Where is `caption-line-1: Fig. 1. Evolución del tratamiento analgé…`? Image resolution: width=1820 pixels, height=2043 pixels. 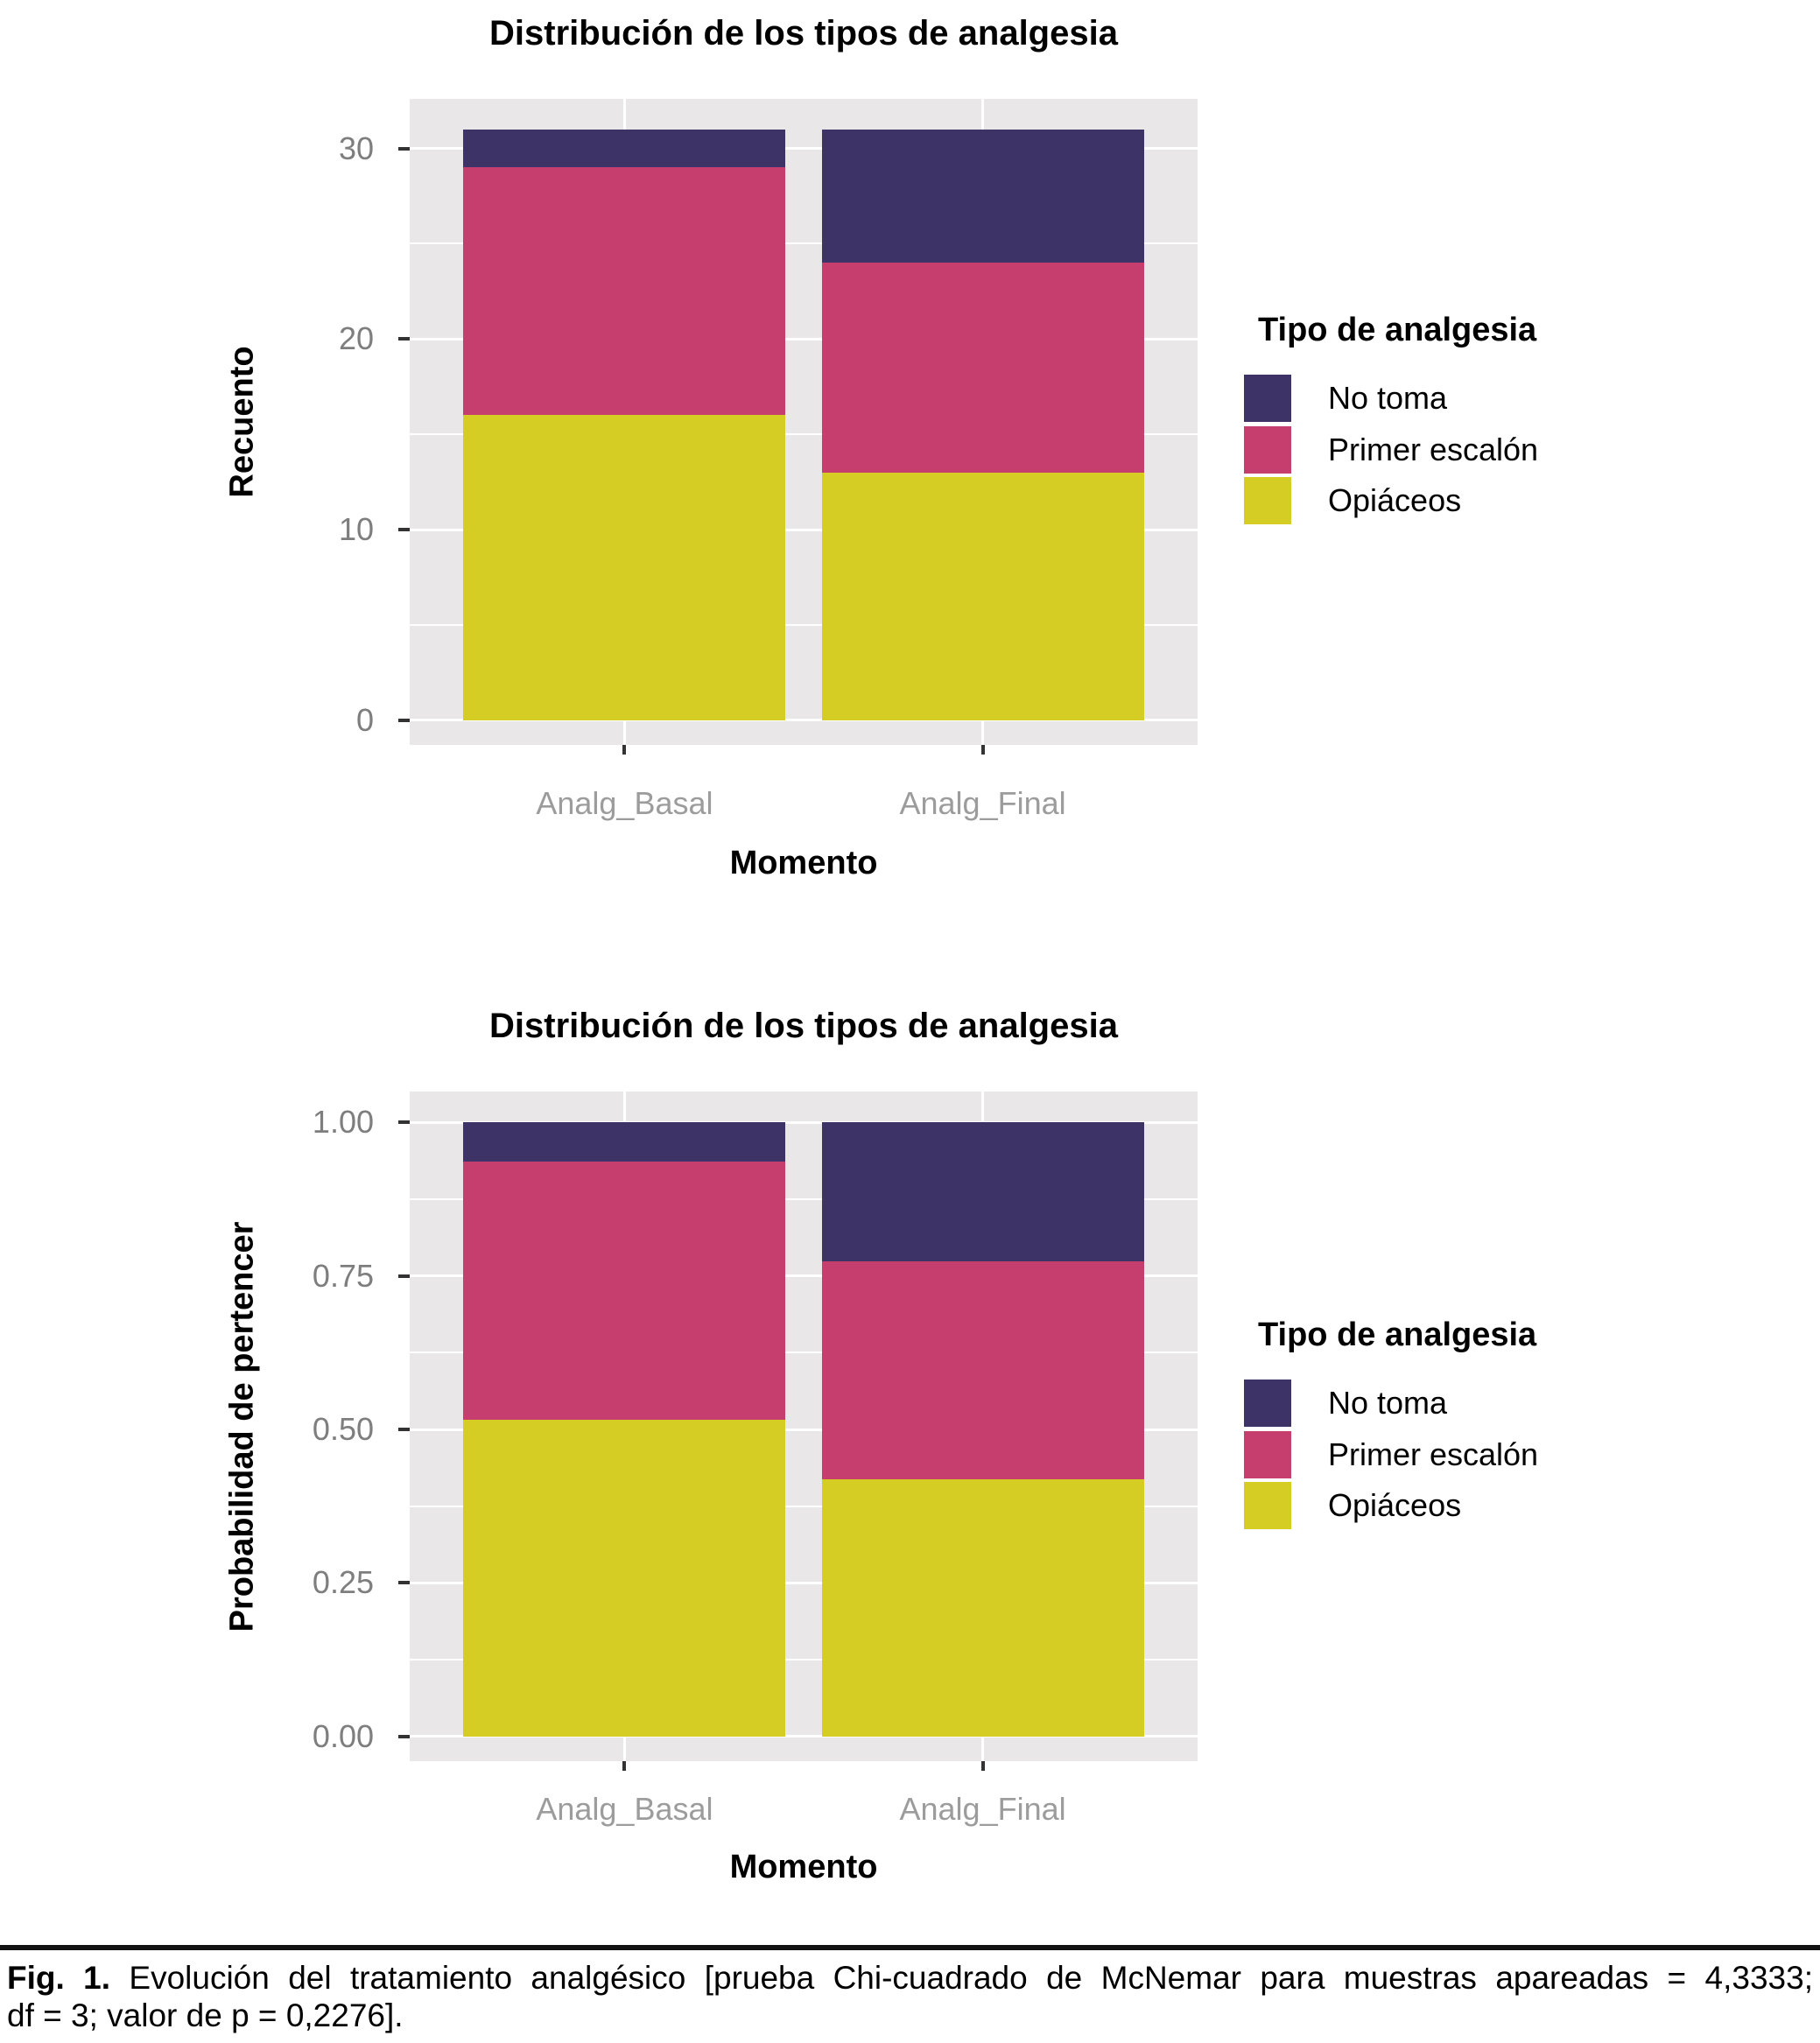
caption-line-1: Fig. 1. Evolución del tratamiento analgé… is located at coordinates (910, 1978).